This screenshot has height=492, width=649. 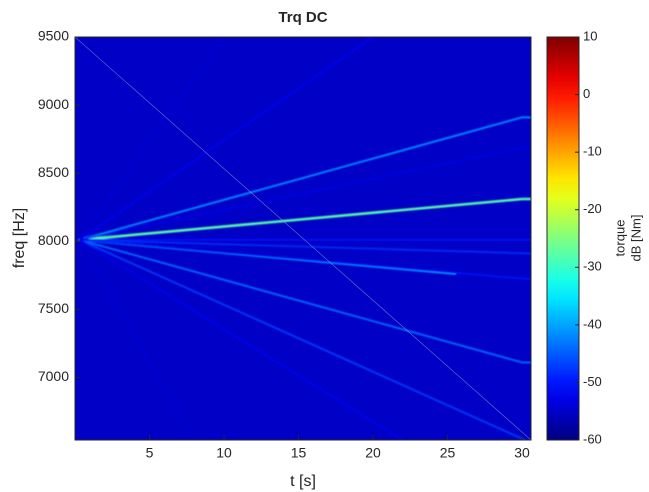 What do you see at coordinates (590, 35) in the screenshot?
I see `colorbar-tick-label: 10` at bounding box center [590, 35].